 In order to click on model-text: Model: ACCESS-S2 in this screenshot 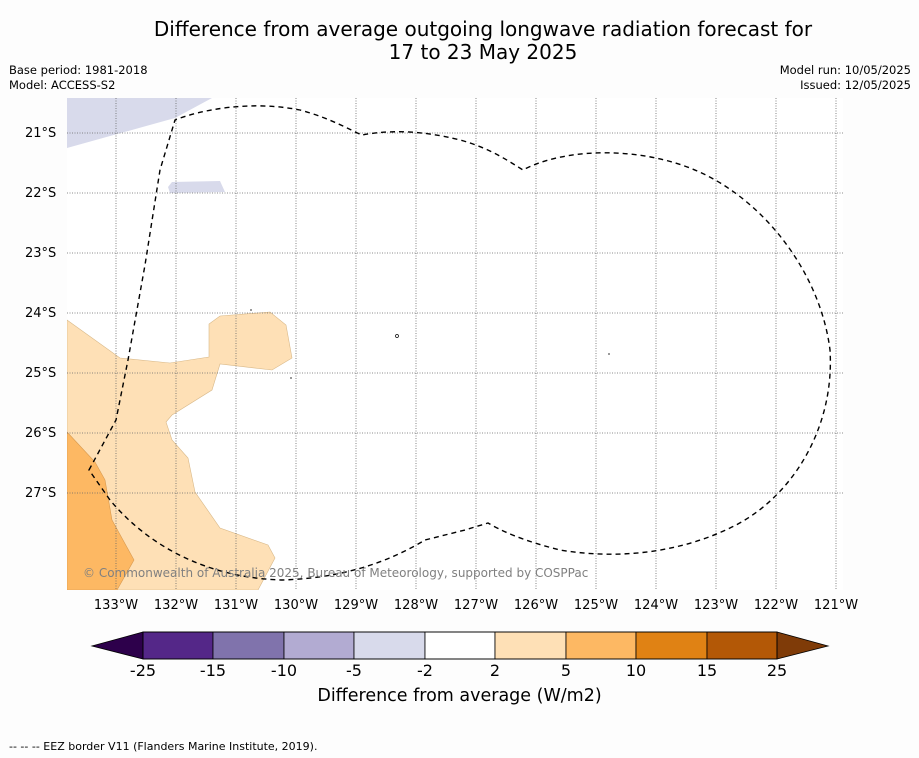, I will do `click(62, 85)`.